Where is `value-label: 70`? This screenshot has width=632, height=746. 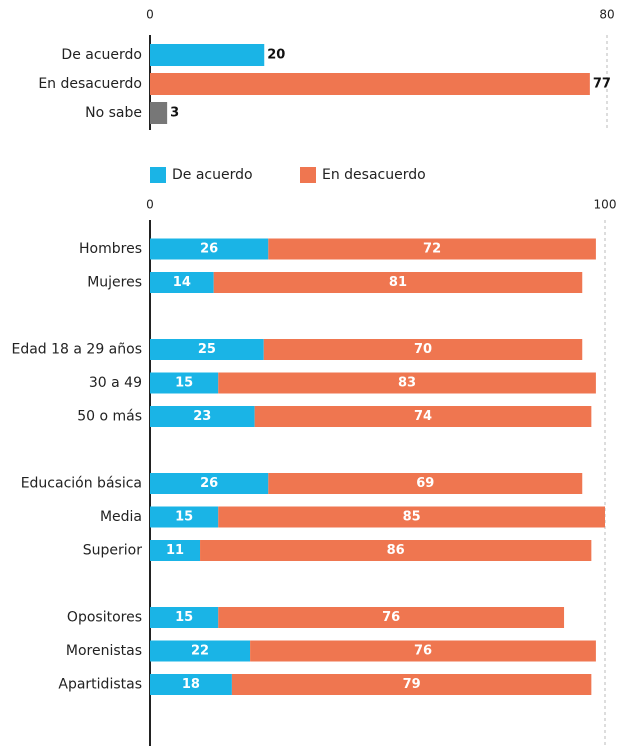 value-label: 70 is located at coordinates (423, 349).